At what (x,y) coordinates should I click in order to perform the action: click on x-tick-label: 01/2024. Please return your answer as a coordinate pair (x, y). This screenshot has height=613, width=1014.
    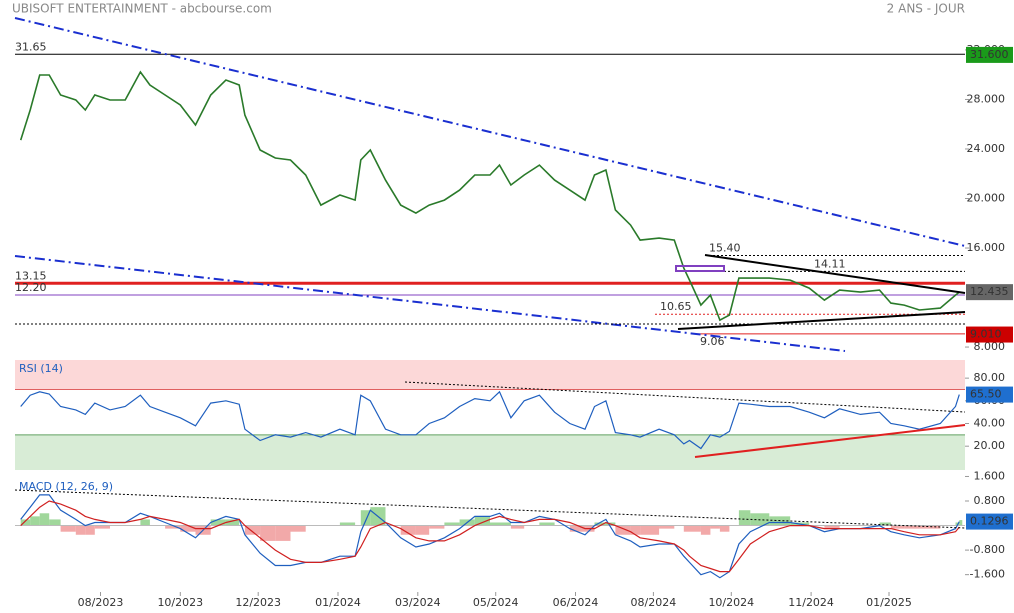
    Looking at the image, I should click on (338, 602).